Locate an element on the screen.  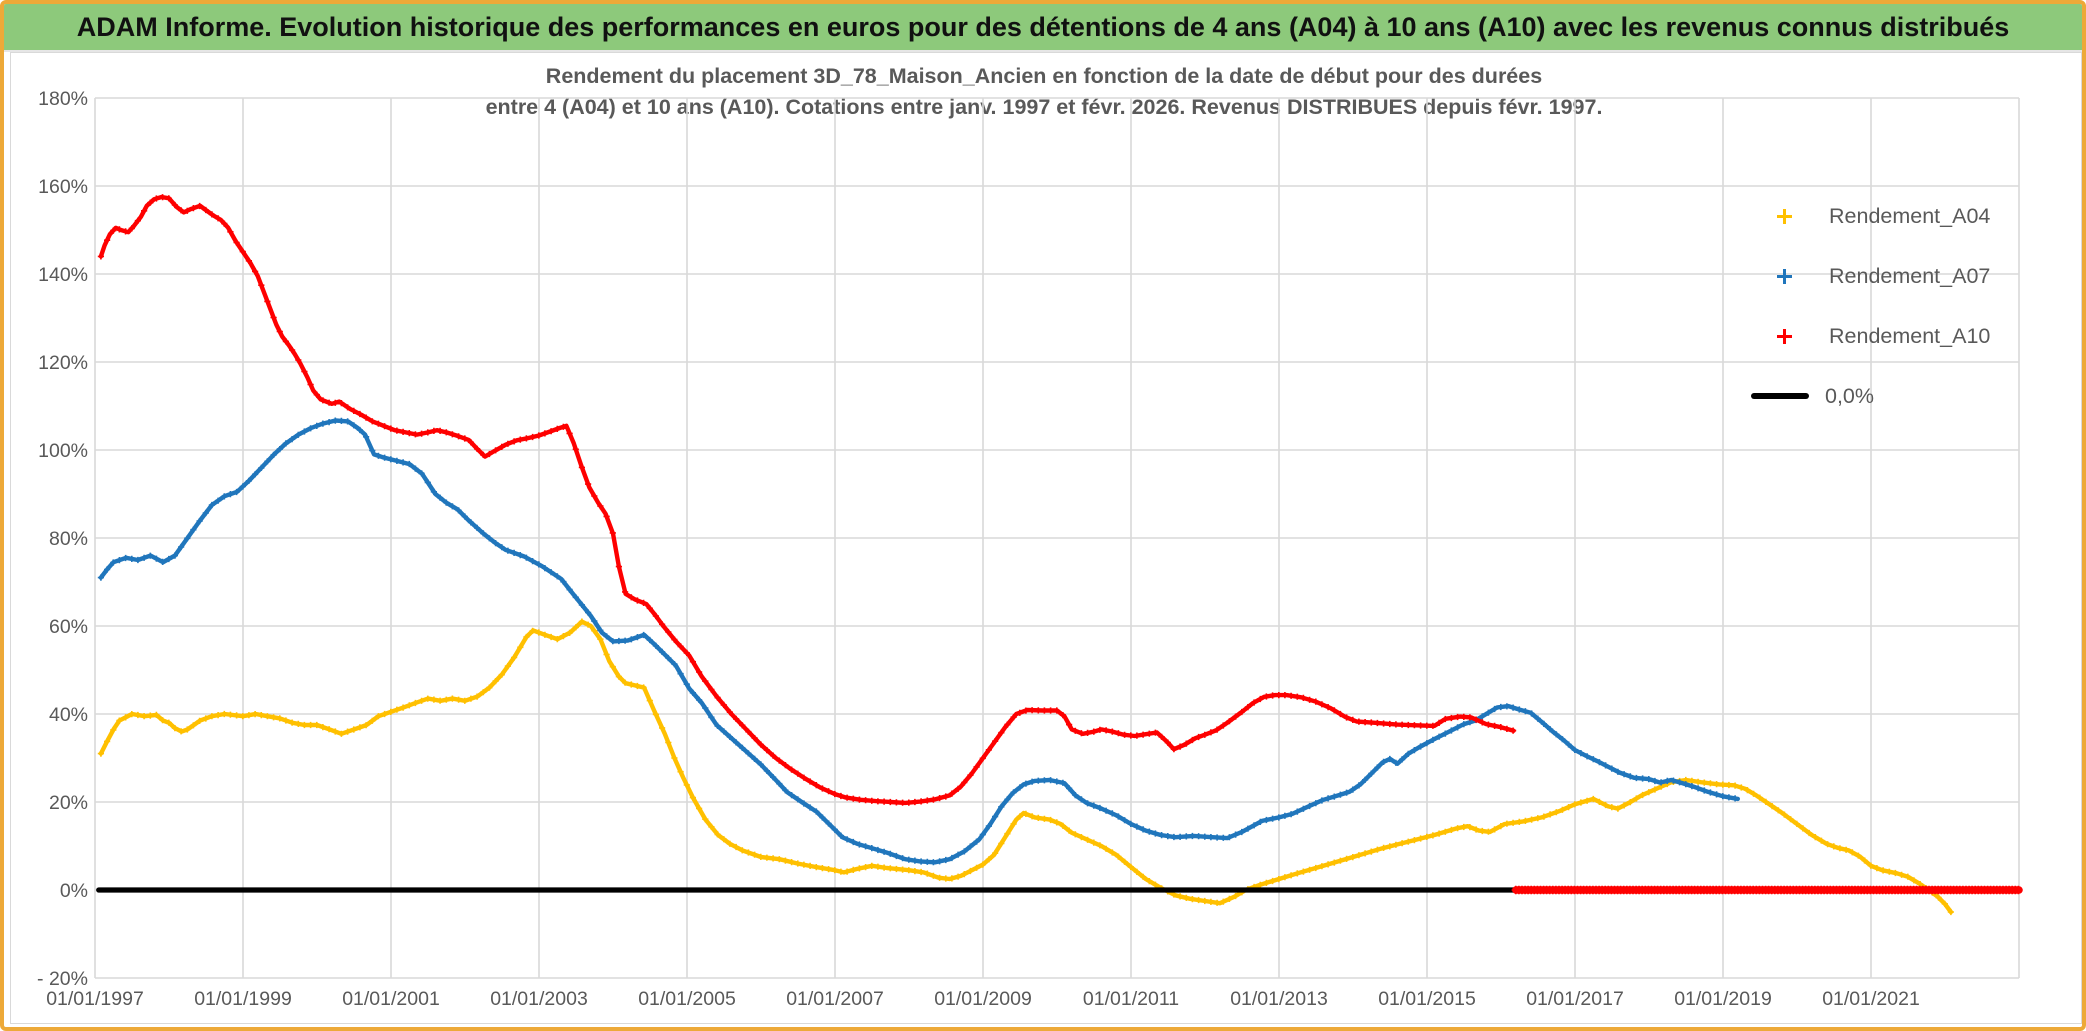
x-axis-tick-label: 01/01/1999 is located at coordinates (243, 999).